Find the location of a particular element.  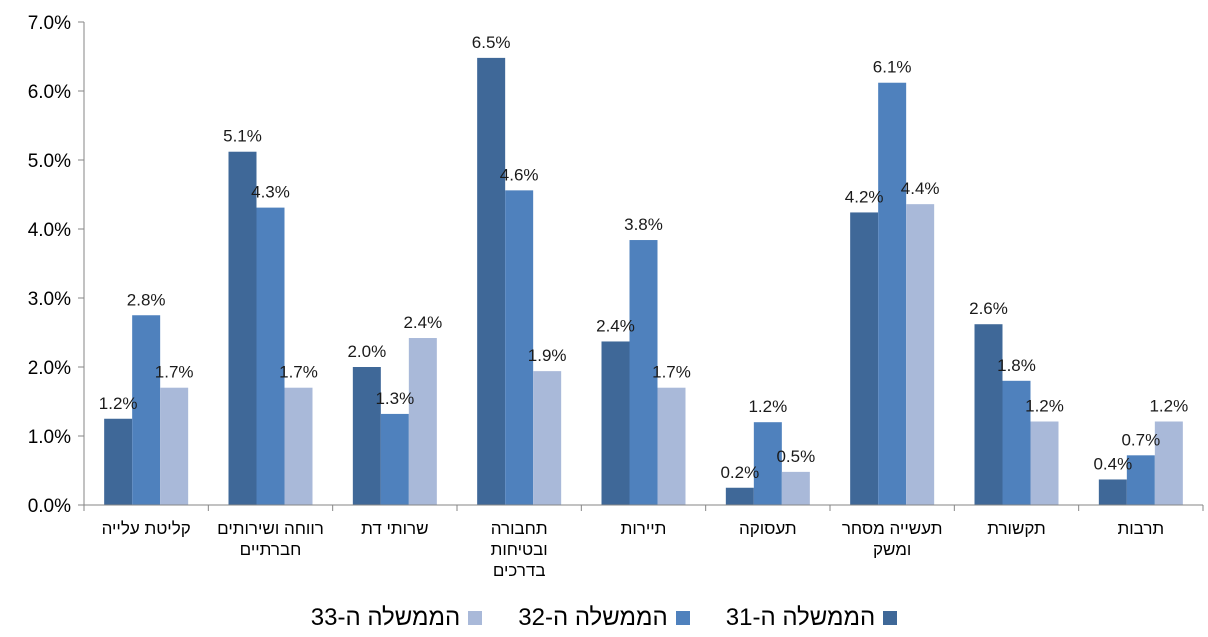

y-tick-label: 2.0% is located at coordinates (49, 368).